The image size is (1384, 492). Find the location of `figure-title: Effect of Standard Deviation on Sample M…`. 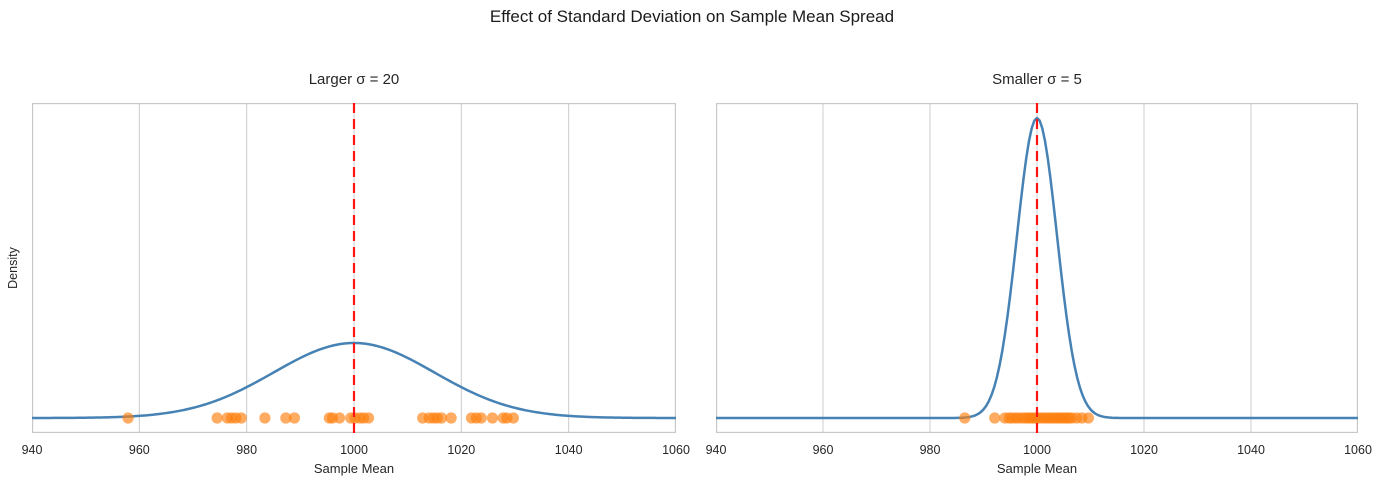

figure-title: Effect of Standard Deviation on Sample M… is located at coordinates (692, 16).